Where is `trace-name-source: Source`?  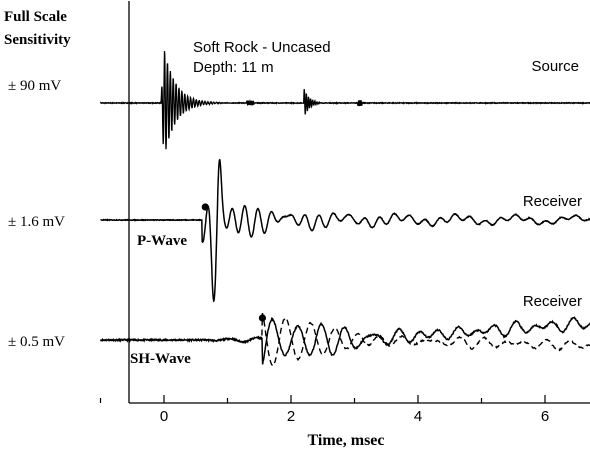
trace-name-source: Source is located at coordinates (555, 66).